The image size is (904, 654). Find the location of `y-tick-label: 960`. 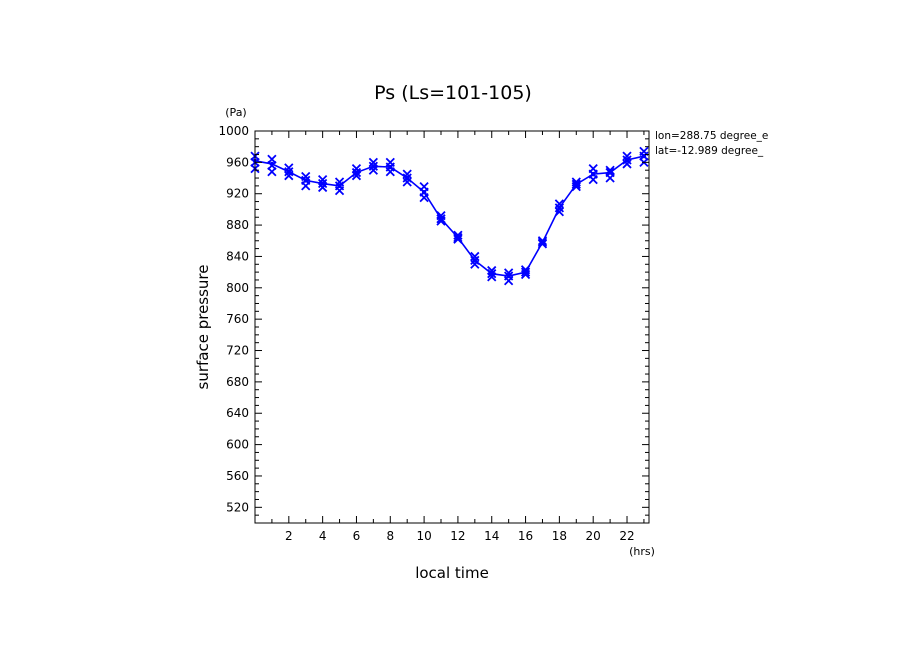

y-tick-label: 960 is located at coordinates (237, 162).